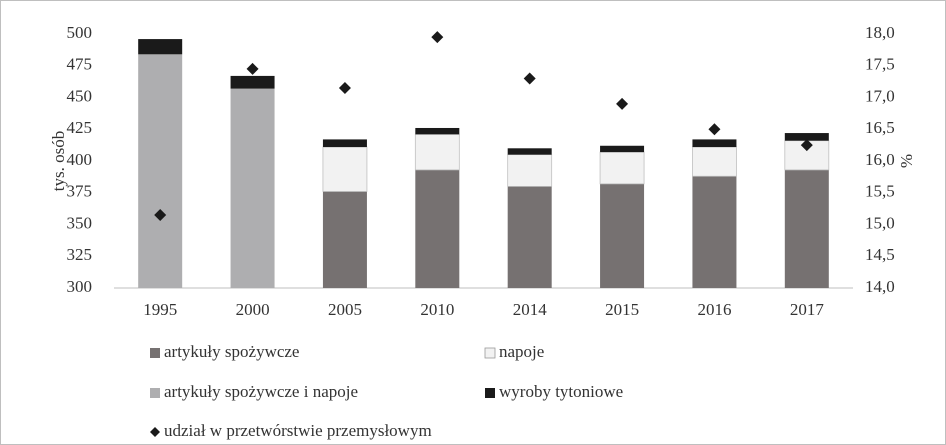 Image resolution: width=946 pixels, height=445 pixels. What do you see at coordinates (714, 309) in the screenshot?
I see `x-tick-label: 2016` at bounding box center [714, 309].